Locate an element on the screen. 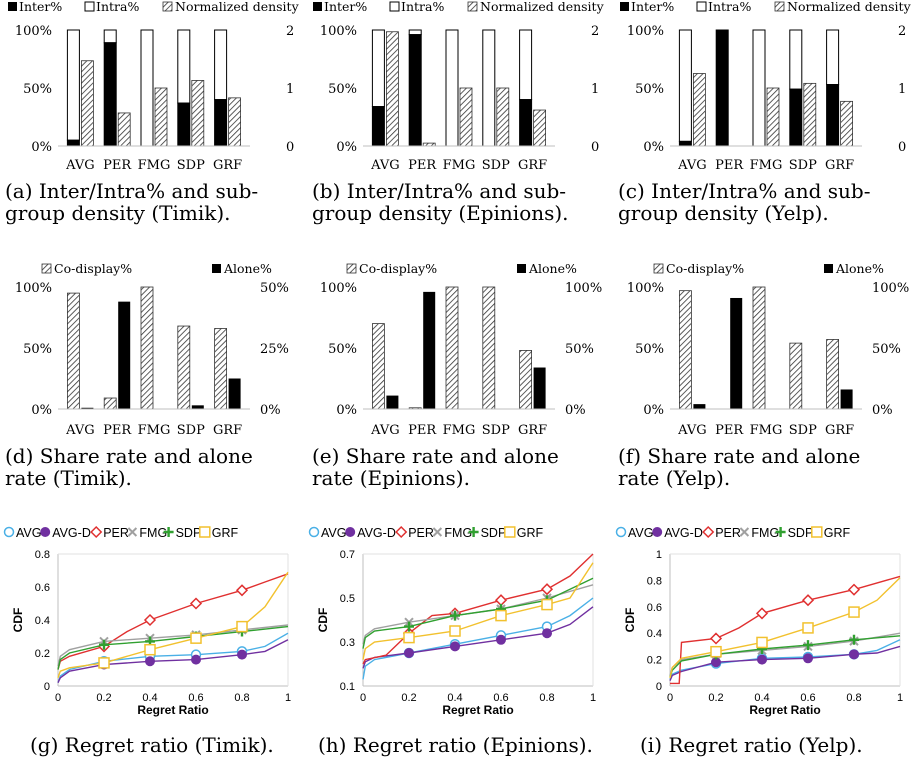 Image resolution: width=915 pixels, height=771 pixels. series-line-sdp is located at coordinates (173, 647).